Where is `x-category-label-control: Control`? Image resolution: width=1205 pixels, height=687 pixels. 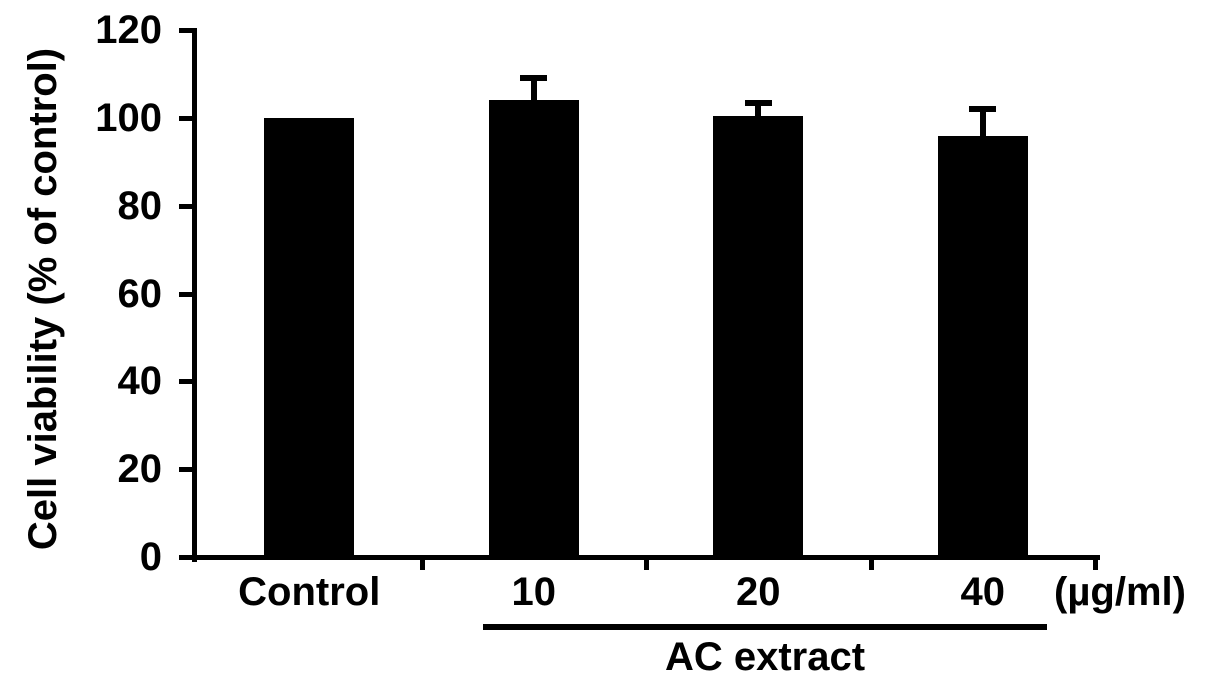
x-category-label-control: Control is located at coordinates (309, 592).